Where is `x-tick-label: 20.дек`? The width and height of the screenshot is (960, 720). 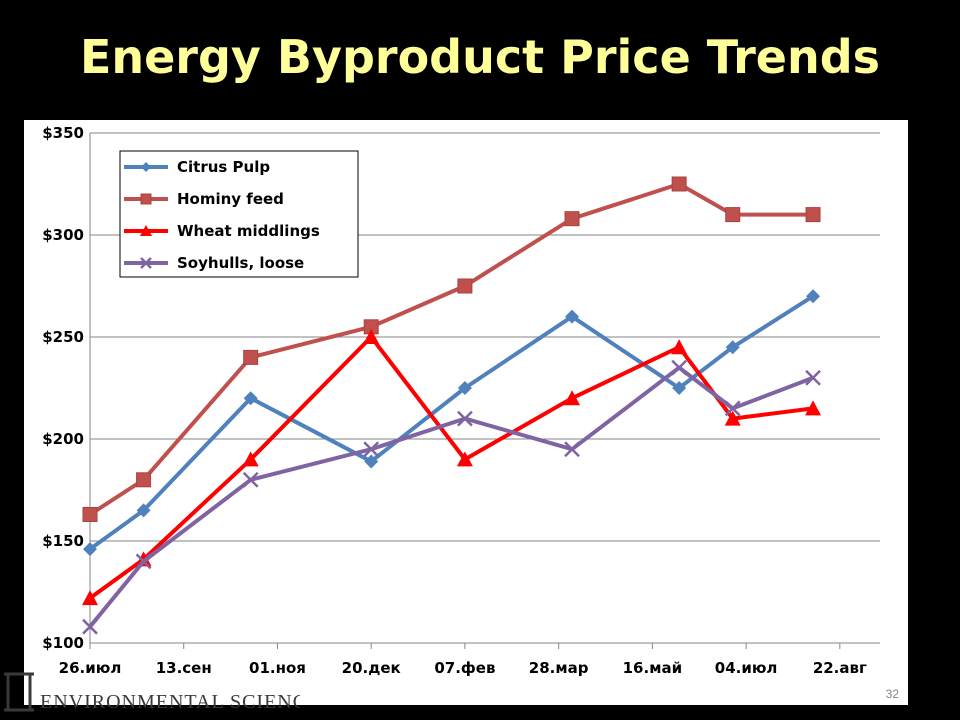 x-tick-label: 20.дек is located at coordinates (371, 668).